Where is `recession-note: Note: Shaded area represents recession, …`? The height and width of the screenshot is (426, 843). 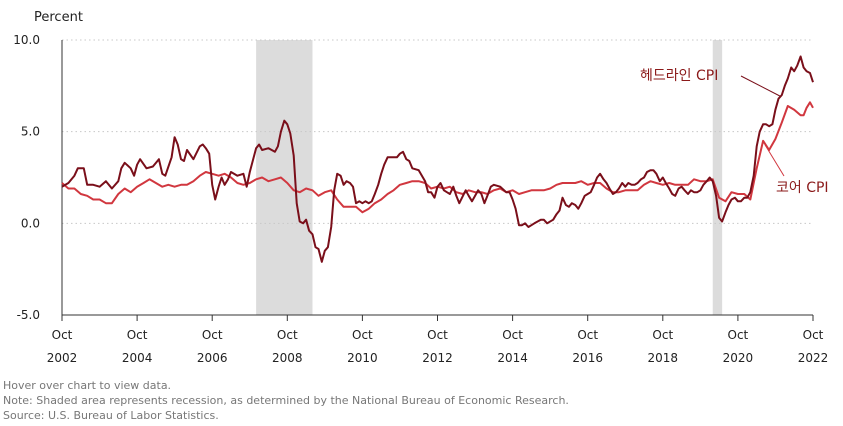 recession-note: Note: Shaded area represents recession, … is located at coordinates (286, 400).